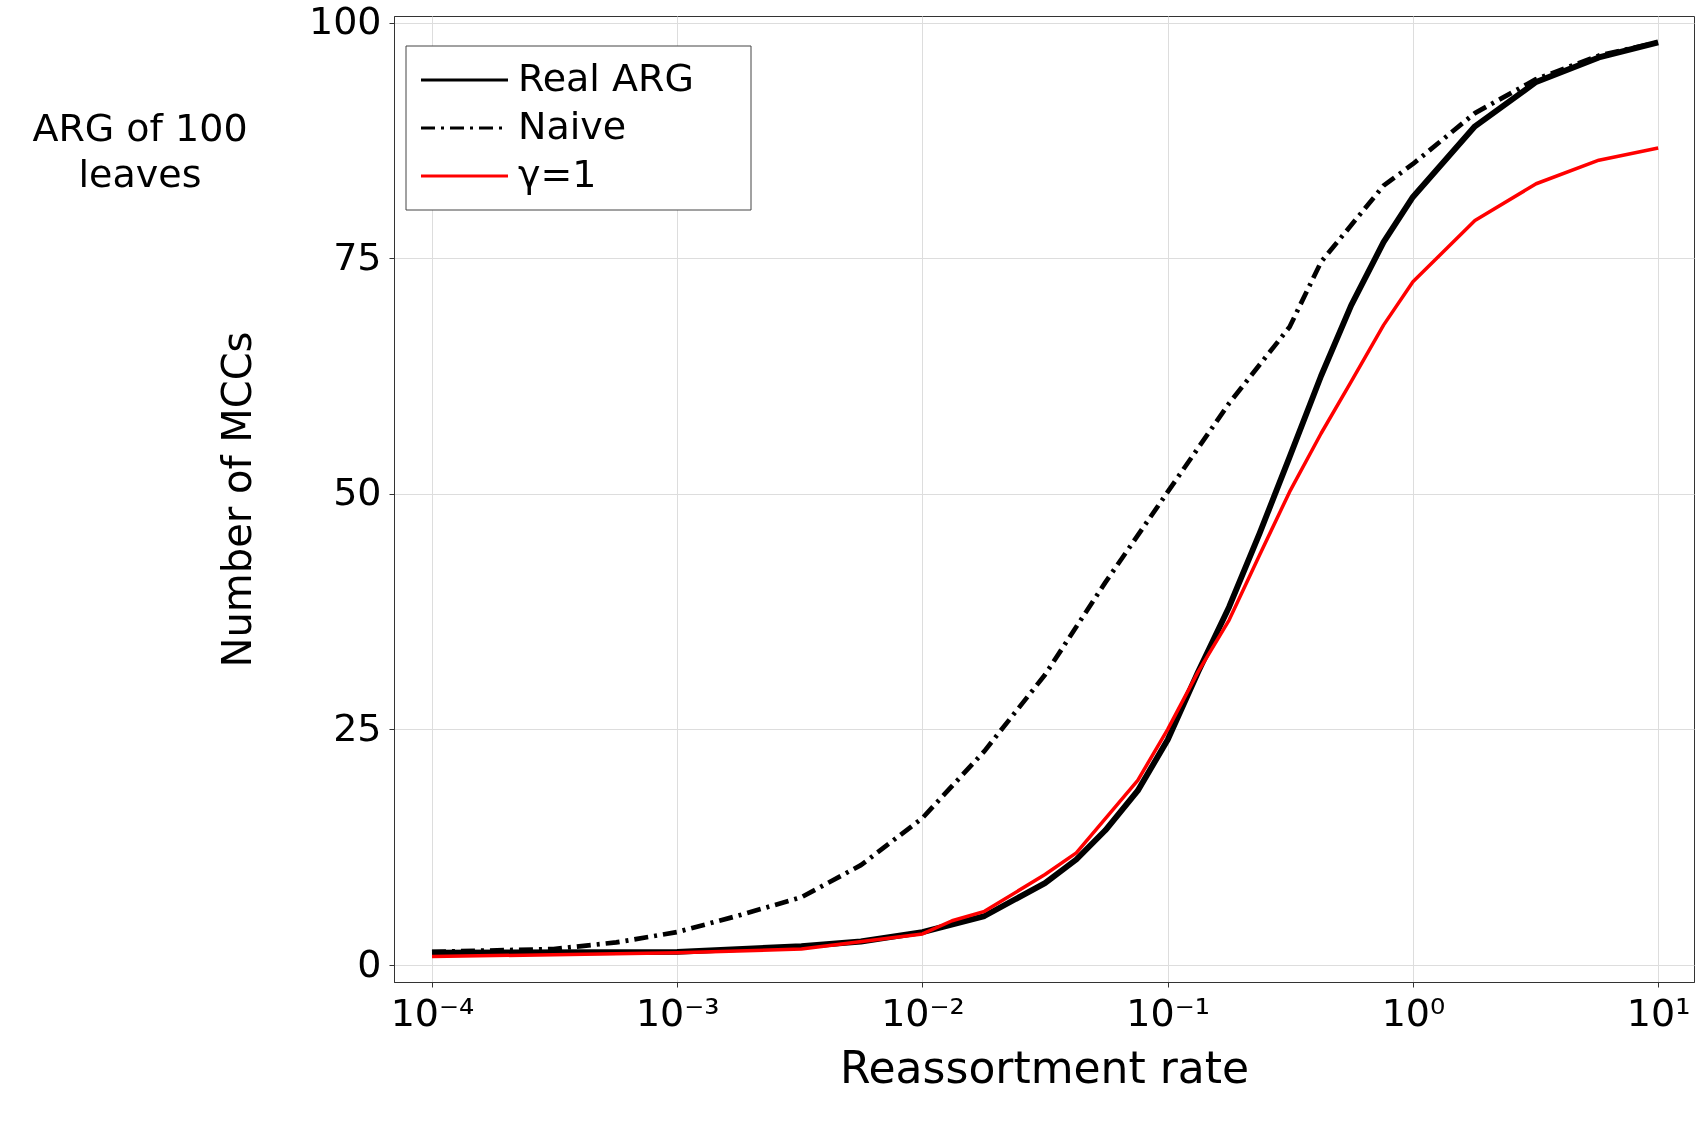 Image resolution: width=1705 pixels, height=1128 pixels. Describe the element at coordinates (357, 492) in the screenshot. I see `y-tick-label: 50` at that location.